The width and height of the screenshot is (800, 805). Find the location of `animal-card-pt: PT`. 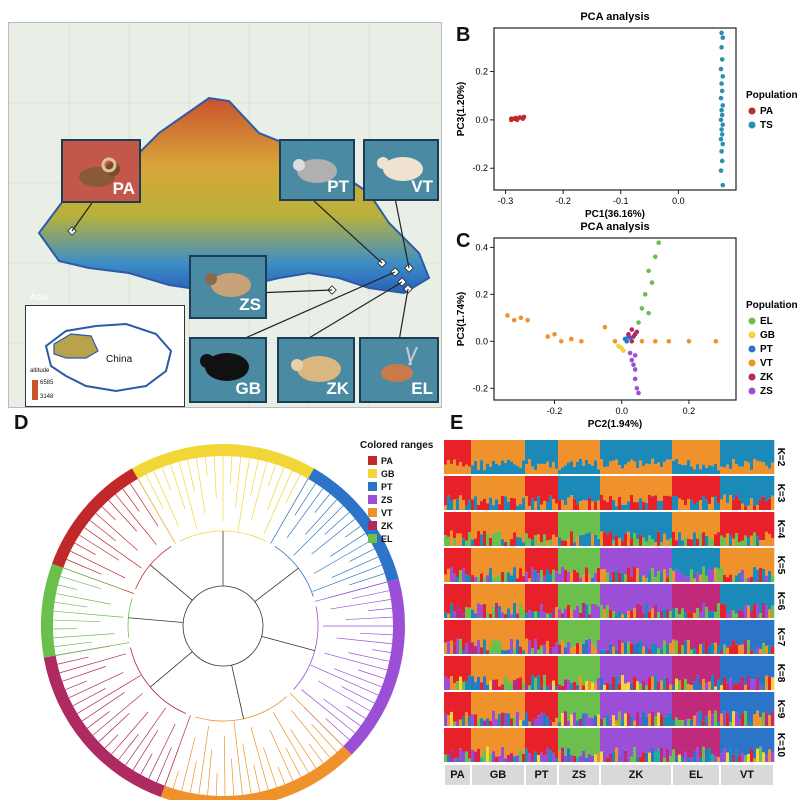

animal-card-pt: PT is located at coordinates (317, 170).